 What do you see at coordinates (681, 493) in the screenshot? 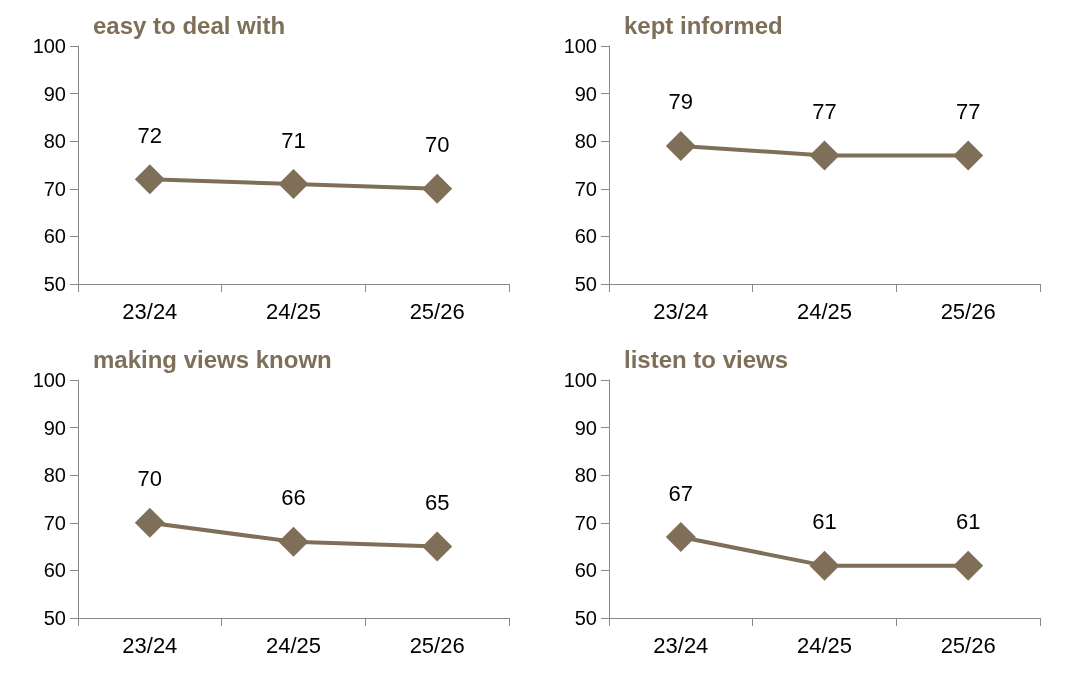
I see `data-label: 67` at bounding box center [681, 493].